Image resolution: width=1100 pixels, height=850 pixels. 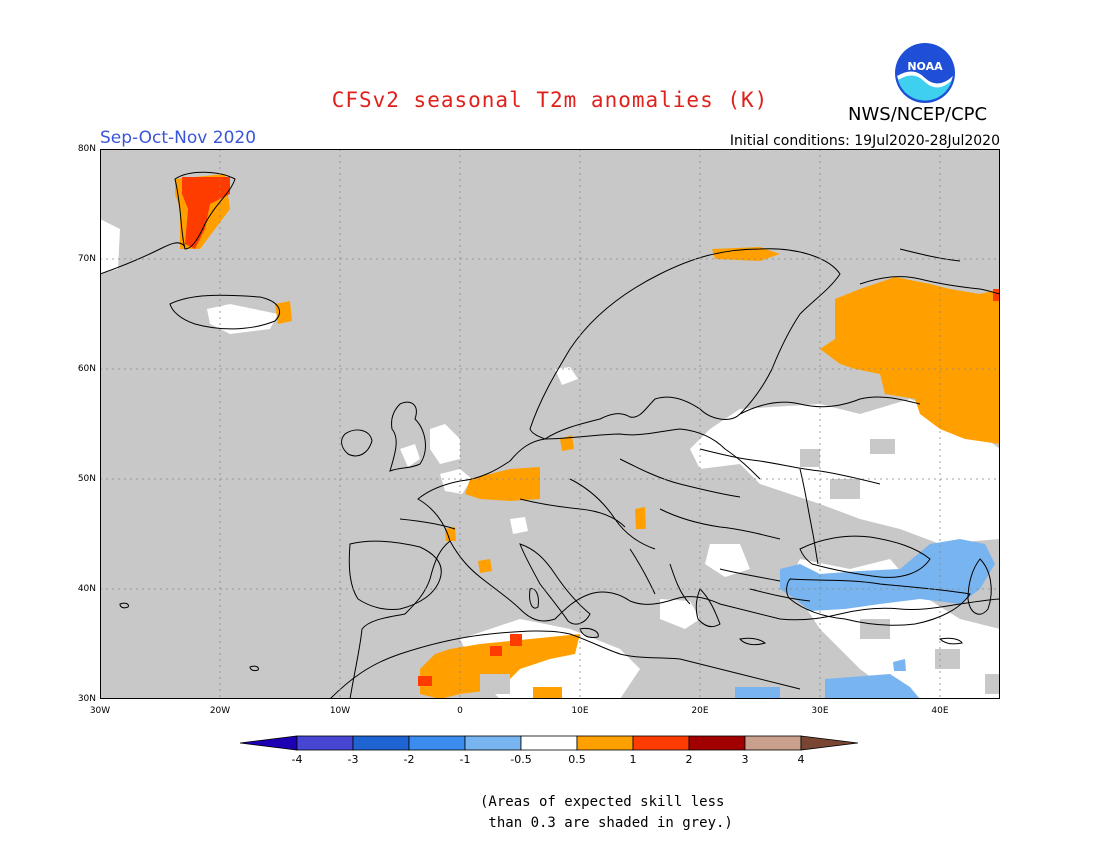 What do you see at coordinates (86, 149) in the screenshot?
I see `lat-tick-label: 80N` at bounding box center [86, 149].